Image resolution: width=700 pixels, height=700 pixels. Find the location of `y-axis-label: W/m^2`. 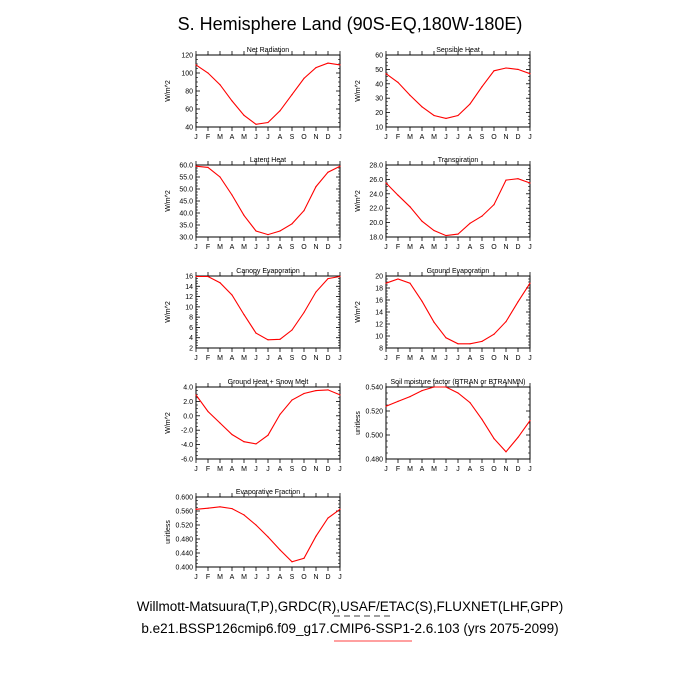

y-axis-label: W/m^2 is located at coordinates (358, 201).